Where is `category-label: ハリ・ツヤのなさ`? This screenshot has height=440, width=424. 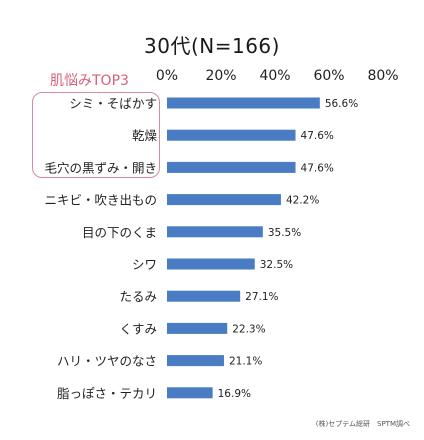
category-label: ハリ・ツヤのなさ is located at coordinates (107, 361).